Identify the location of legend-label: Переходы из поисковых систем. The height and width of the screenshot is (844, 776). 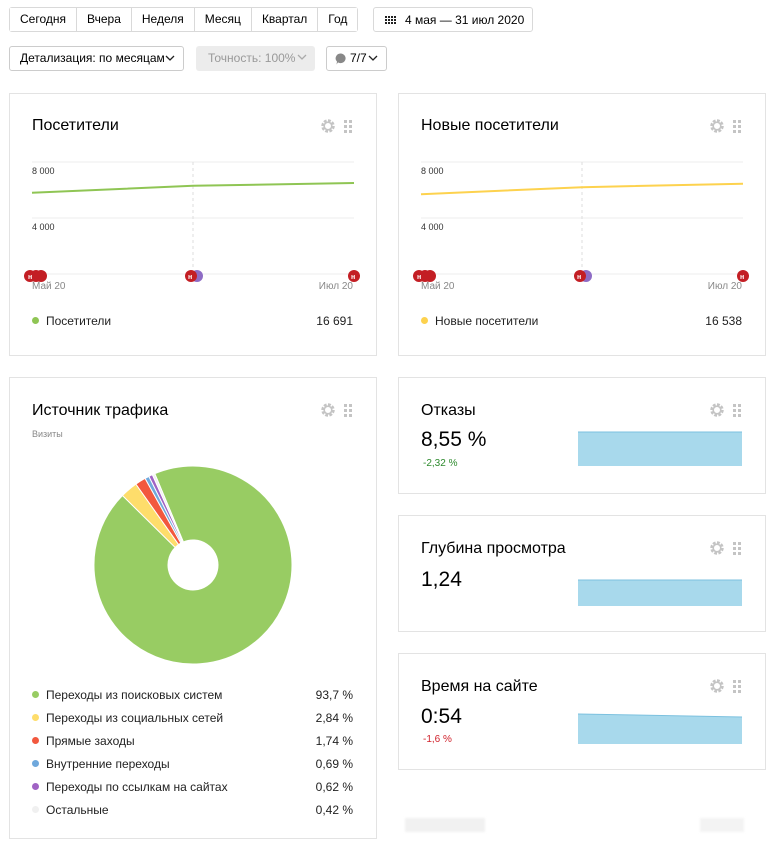
(134, 695).